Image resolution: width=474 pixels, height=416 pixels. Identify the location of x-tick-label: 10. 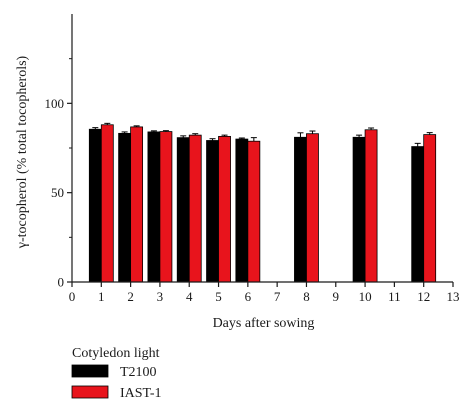
(365, 296).